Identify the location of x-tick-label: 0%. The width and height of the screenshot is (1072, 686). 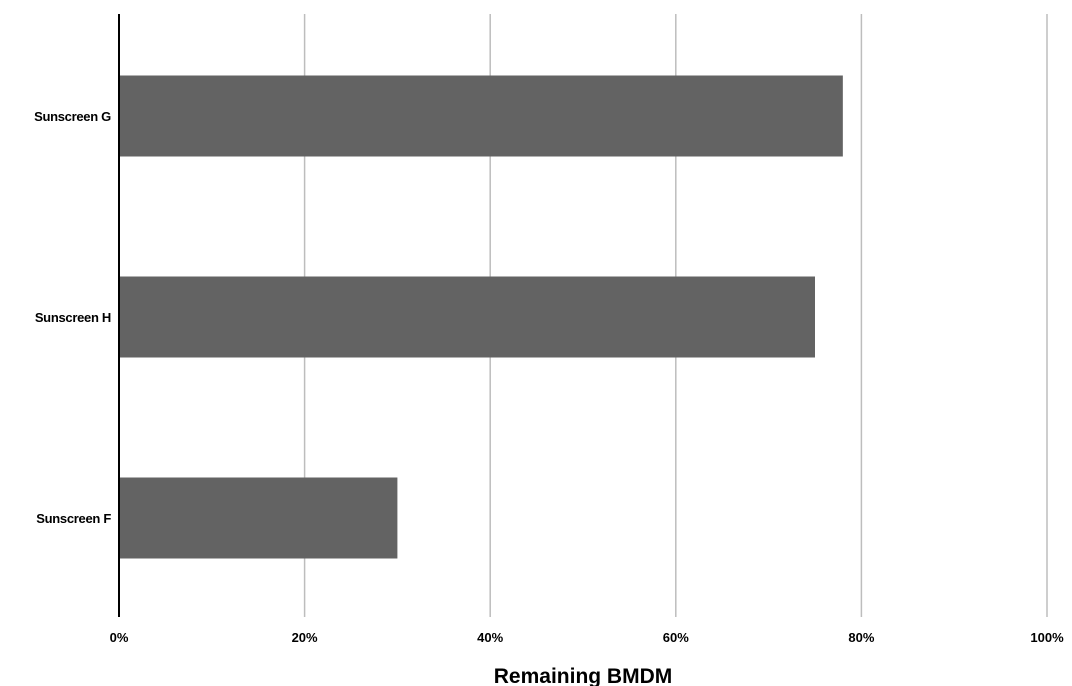
(119, 637).